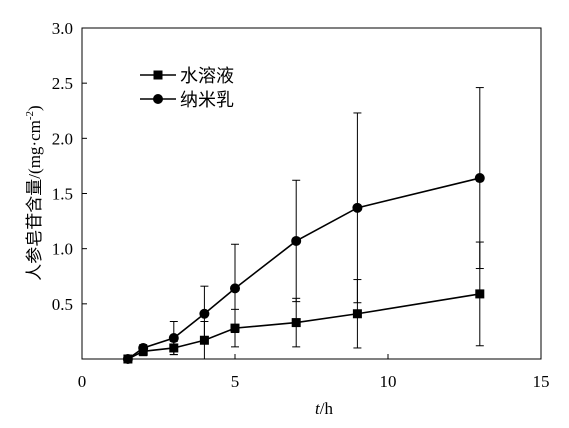 This screenshot has width=569, height=428. Describe the element at coordinates (69, 166) in the screenshot. I see `y-axis: 0.5 1.0 1.5 2.0 2.5 3.0` at that location.